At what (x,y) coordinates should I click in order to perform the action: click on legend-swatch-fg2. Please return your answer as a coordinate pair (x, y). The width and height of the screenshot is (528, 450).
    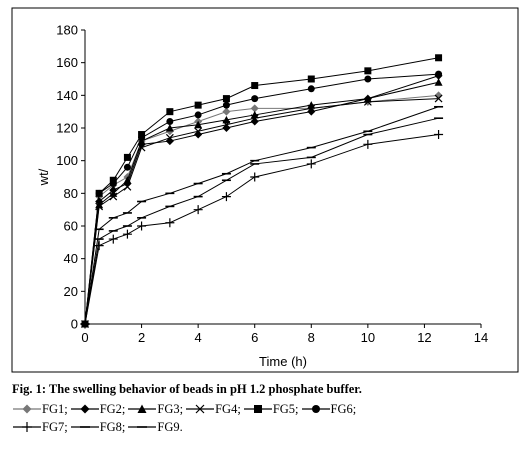
    Looking at the image, I should click on (84, 409).